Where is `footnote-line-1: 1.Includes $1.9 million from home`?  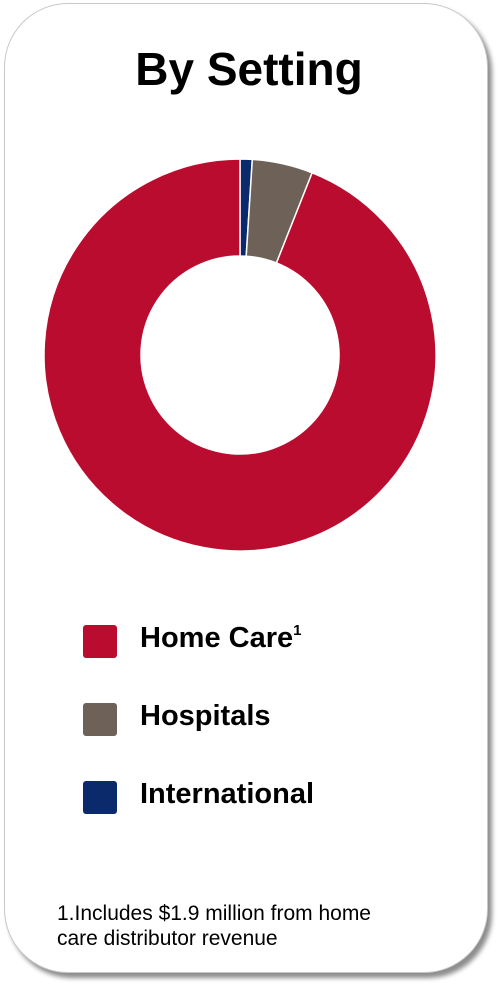
footnote-line-1: 1.Includes $1.9 million from home is located at coordinates (214, 913).